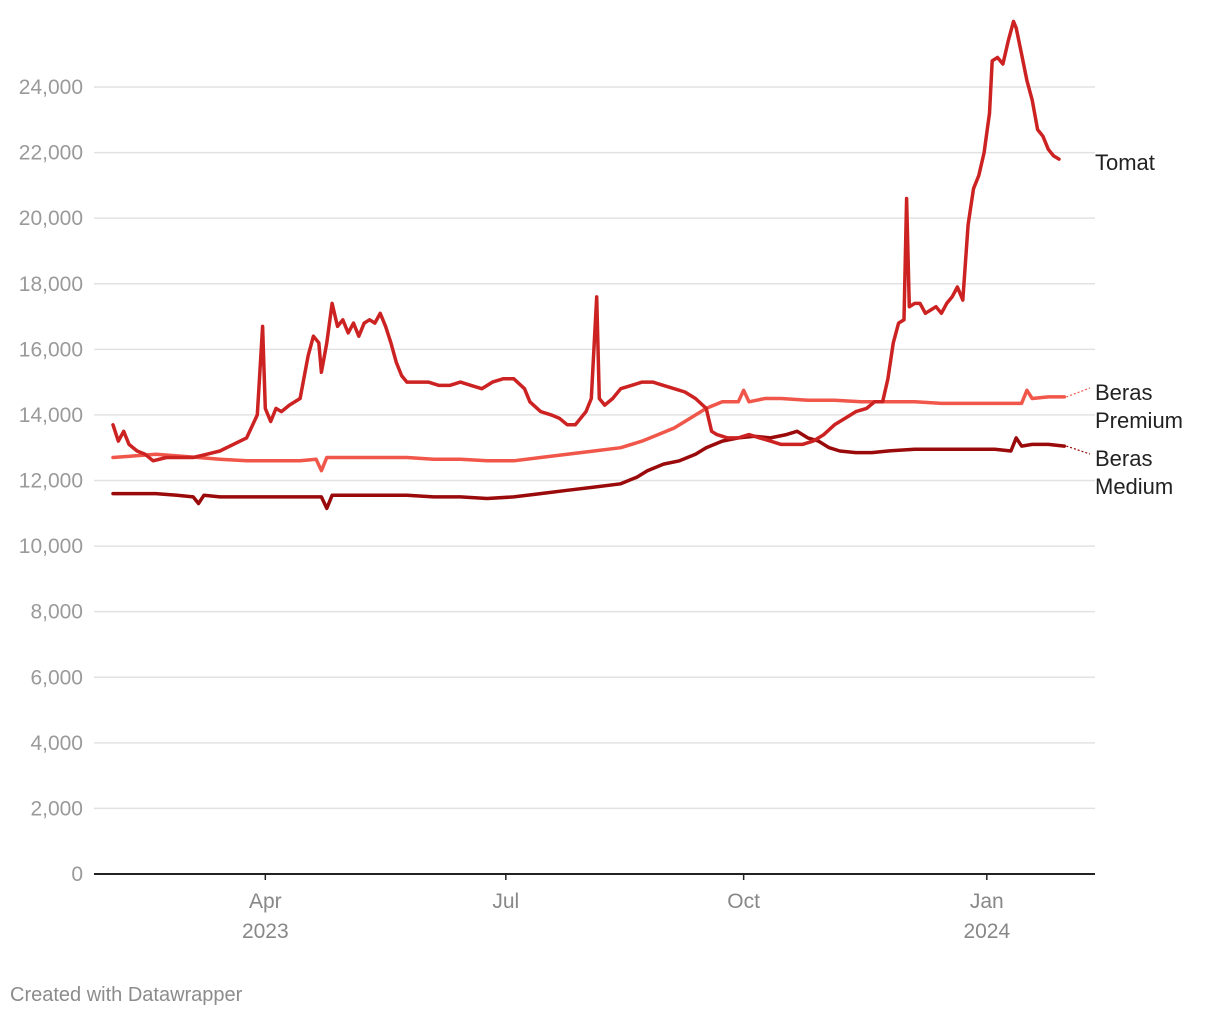  Describe the element at coordinates (505, 901) in the screenshot. I see `x-tick-label: Jul` at that location.